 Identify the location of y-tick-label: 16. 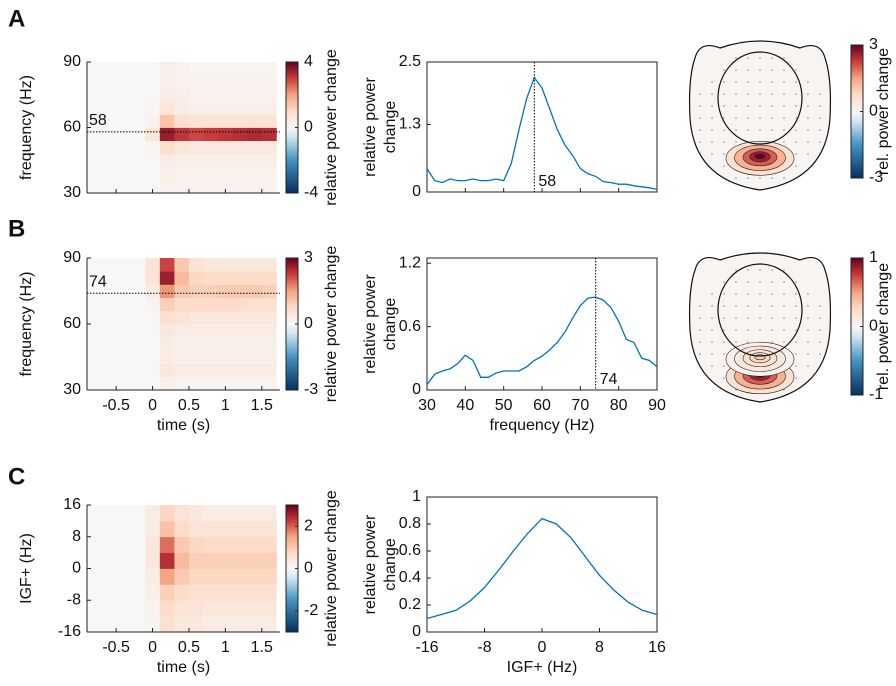
(72, 504).